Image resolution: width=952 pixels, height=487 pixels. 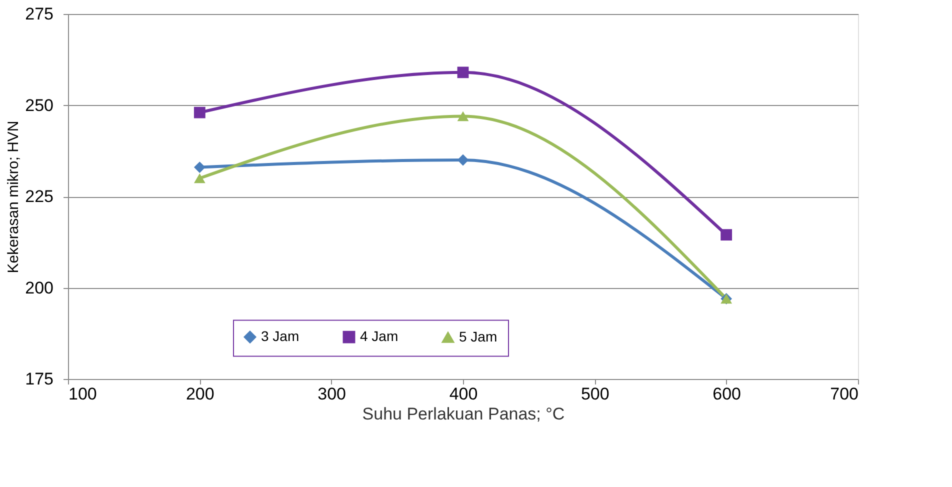 I want to click on x-tick-label: 400, so click(x=463, y=394).